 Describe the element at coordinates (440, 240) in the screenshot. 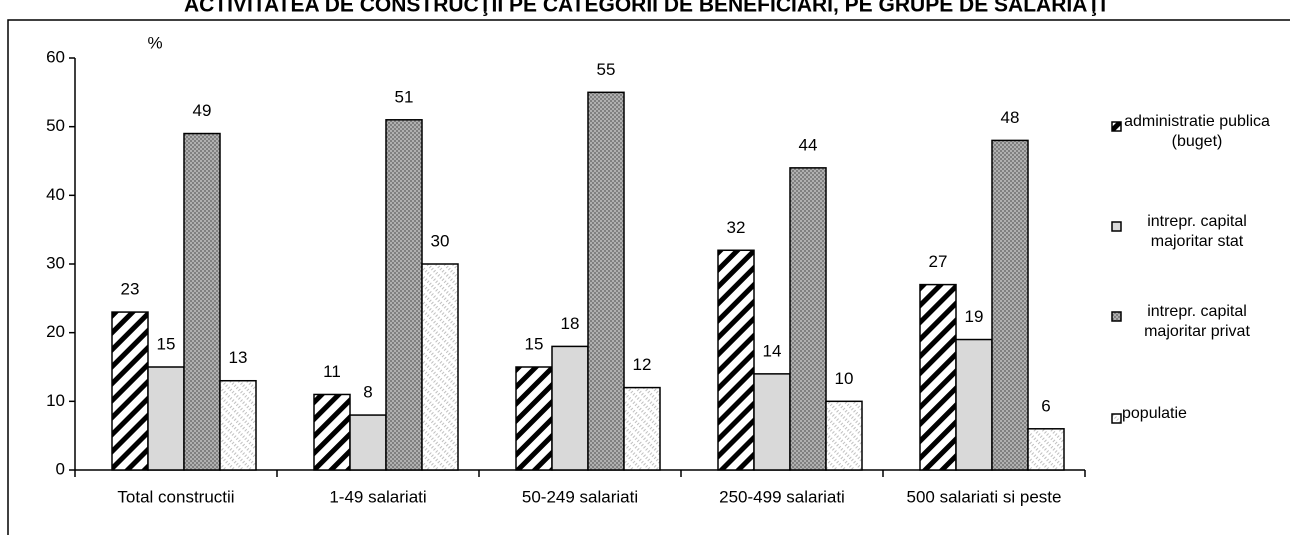

I see `value-label: 30` at that location.